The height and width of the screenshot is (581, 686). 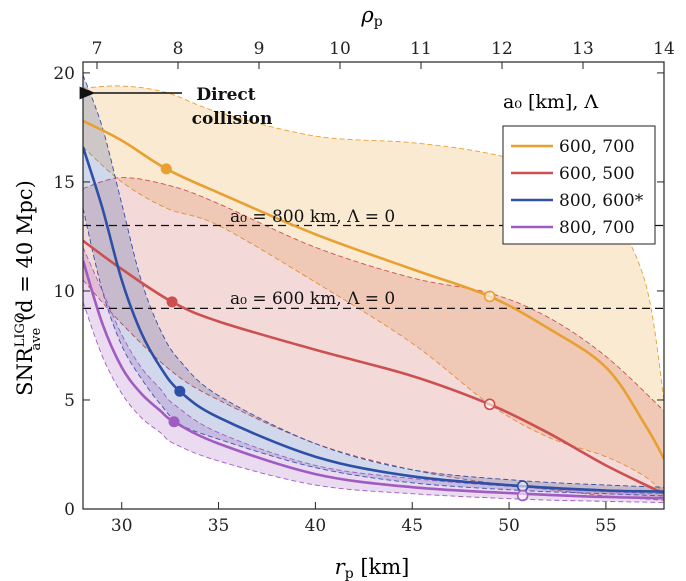 I want to click on ref-line-800-label: a₀ = 800 km, Λ = 0, so click(x=312, y=217).